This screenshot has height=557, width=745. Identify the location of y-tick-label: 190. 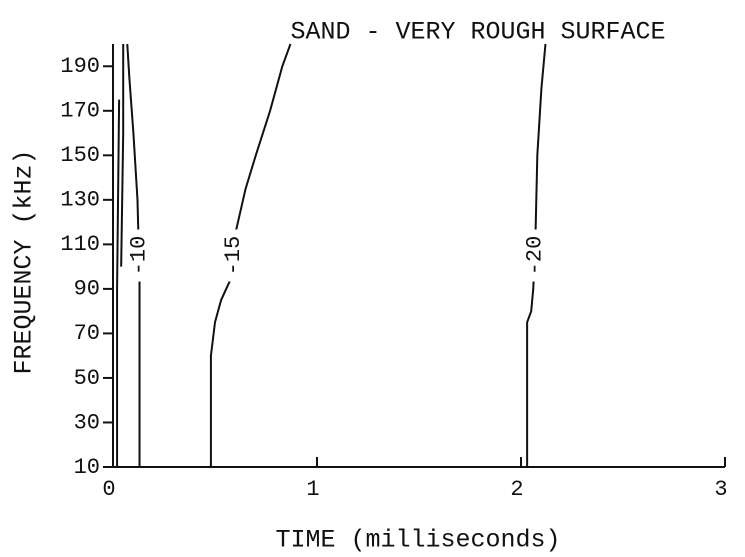
(80, 66).